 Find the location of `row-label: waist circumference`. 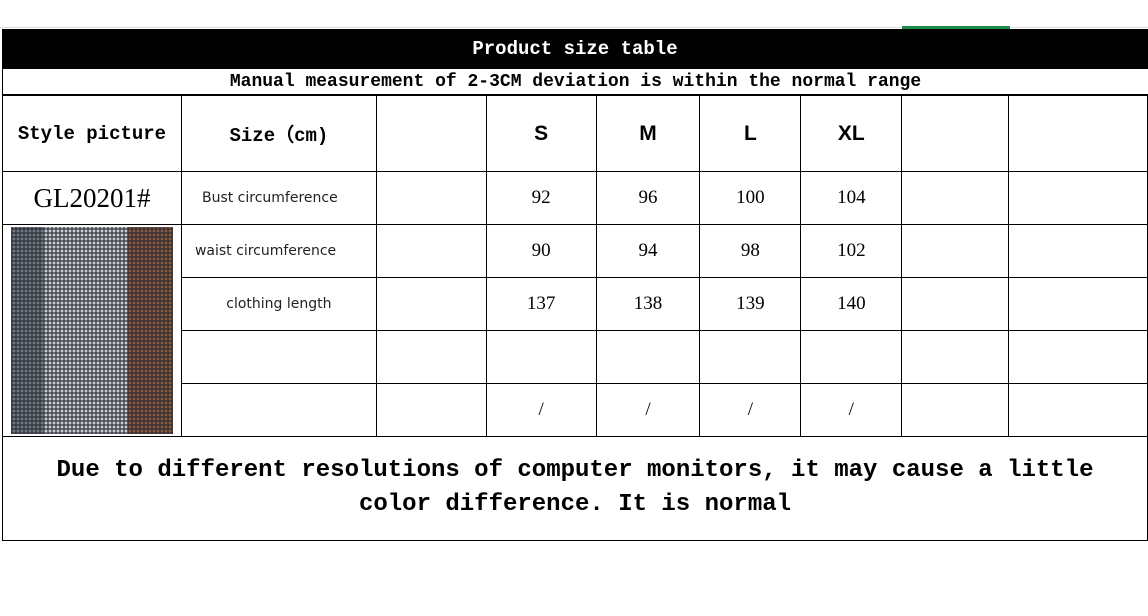

row-label: waist circumference is located at coordinates (278, 251).